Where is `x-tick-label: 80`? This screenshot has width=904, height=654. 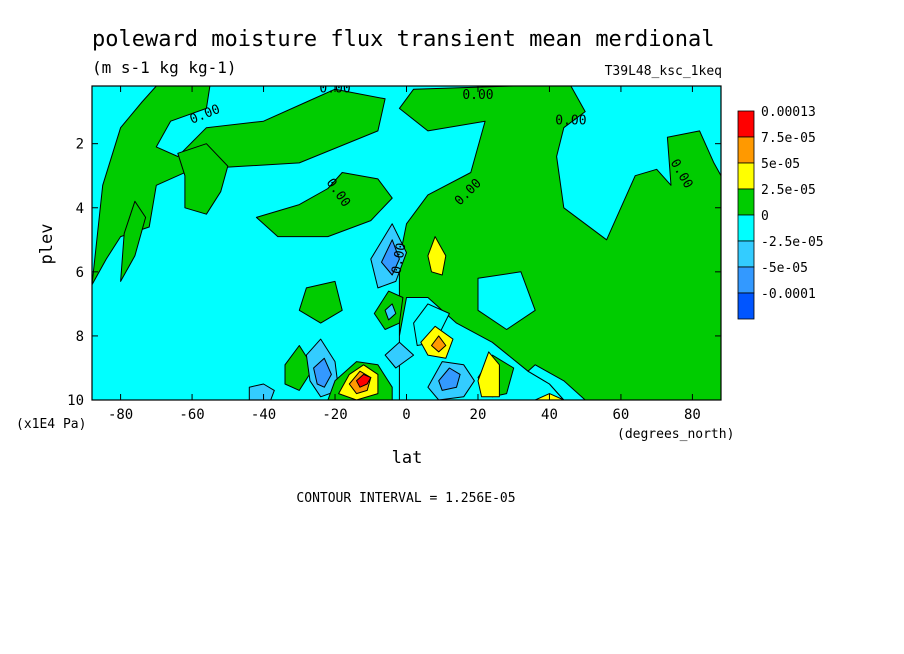 x-tick-label: 80 is located at coordinates (692, 415).